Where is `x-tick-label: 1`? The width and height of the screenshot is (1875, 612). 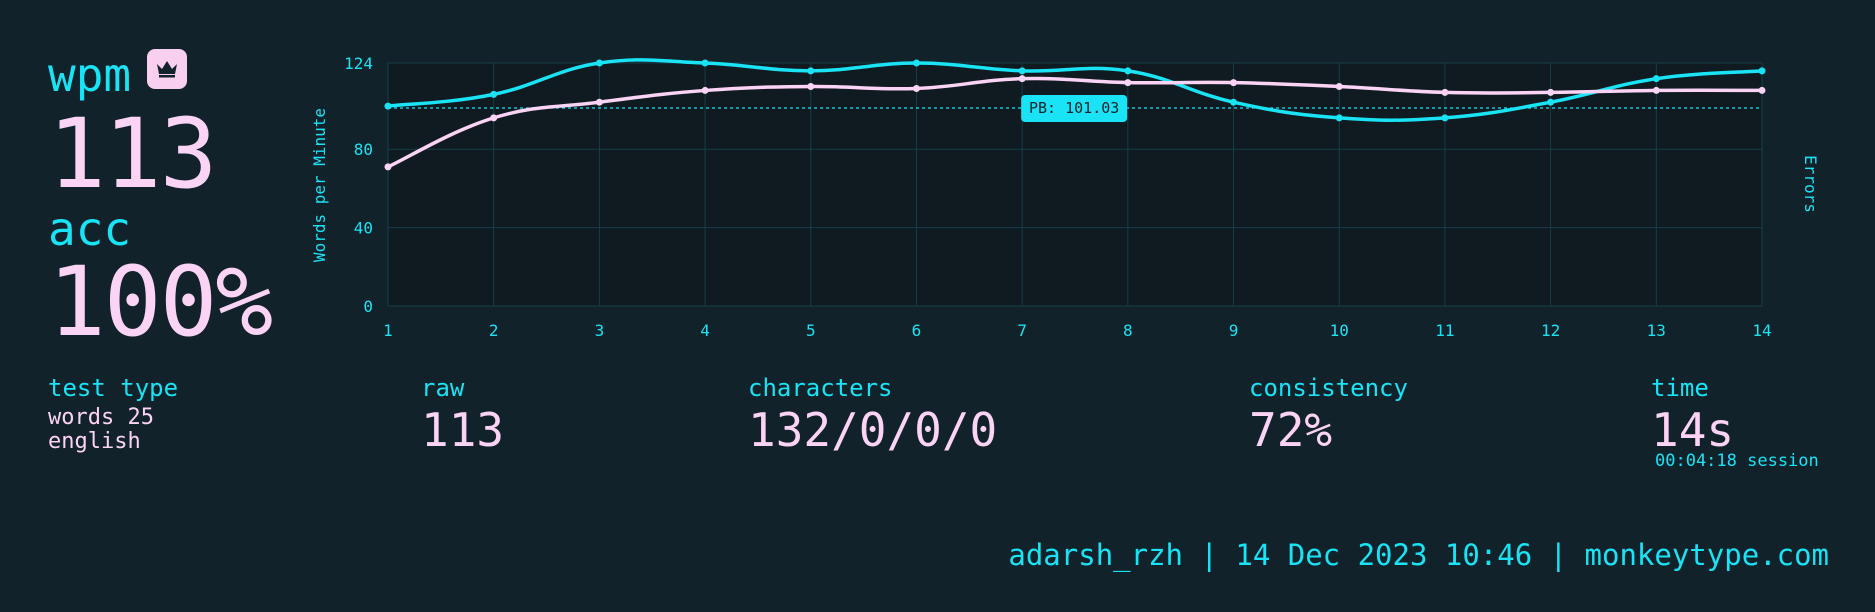 x-tick-label: 1 is located at coordinates (388, 330).